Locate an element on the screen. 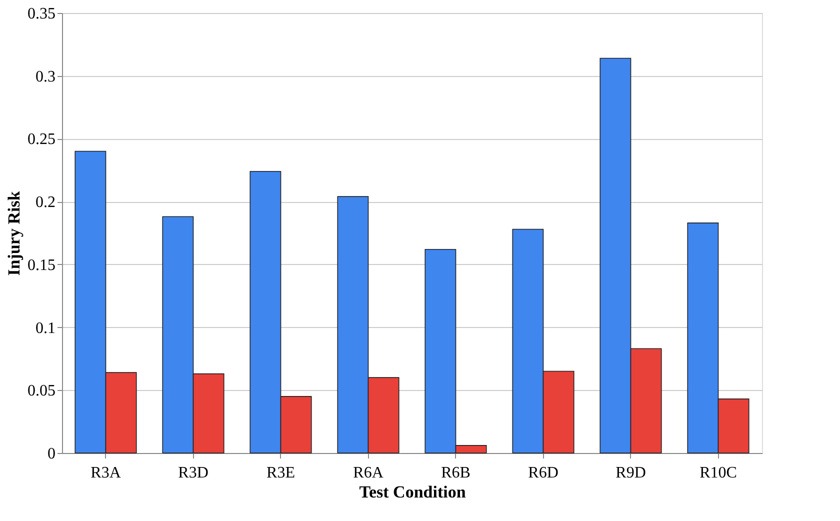 This screenshot has height=521, width=840. x-tick-label: R3E is located at coordinates (280, 473).